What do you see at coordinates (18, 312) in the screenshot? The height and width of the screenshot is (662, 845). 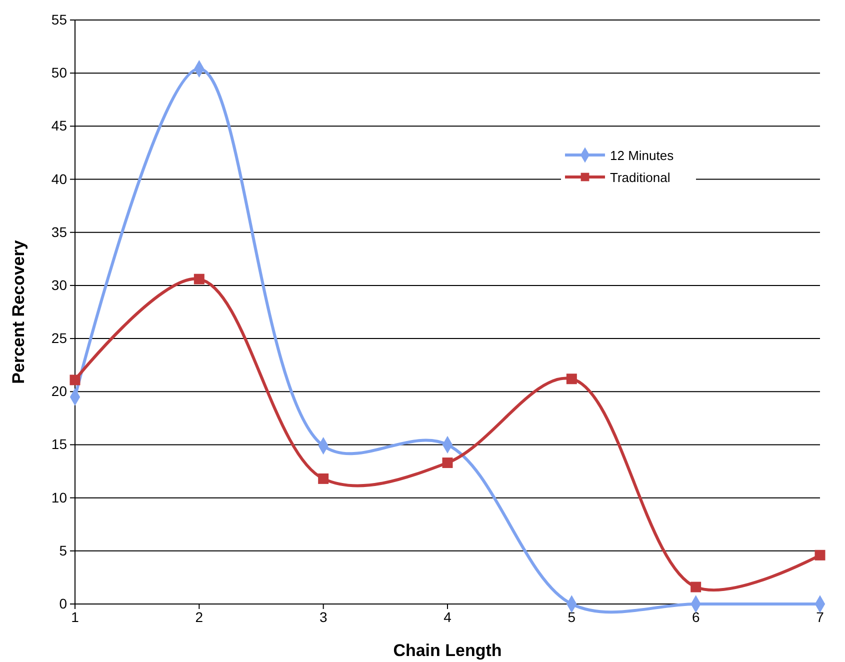 I see `y-axis-title: Percent Recovery` at bounding box center [18, 312].